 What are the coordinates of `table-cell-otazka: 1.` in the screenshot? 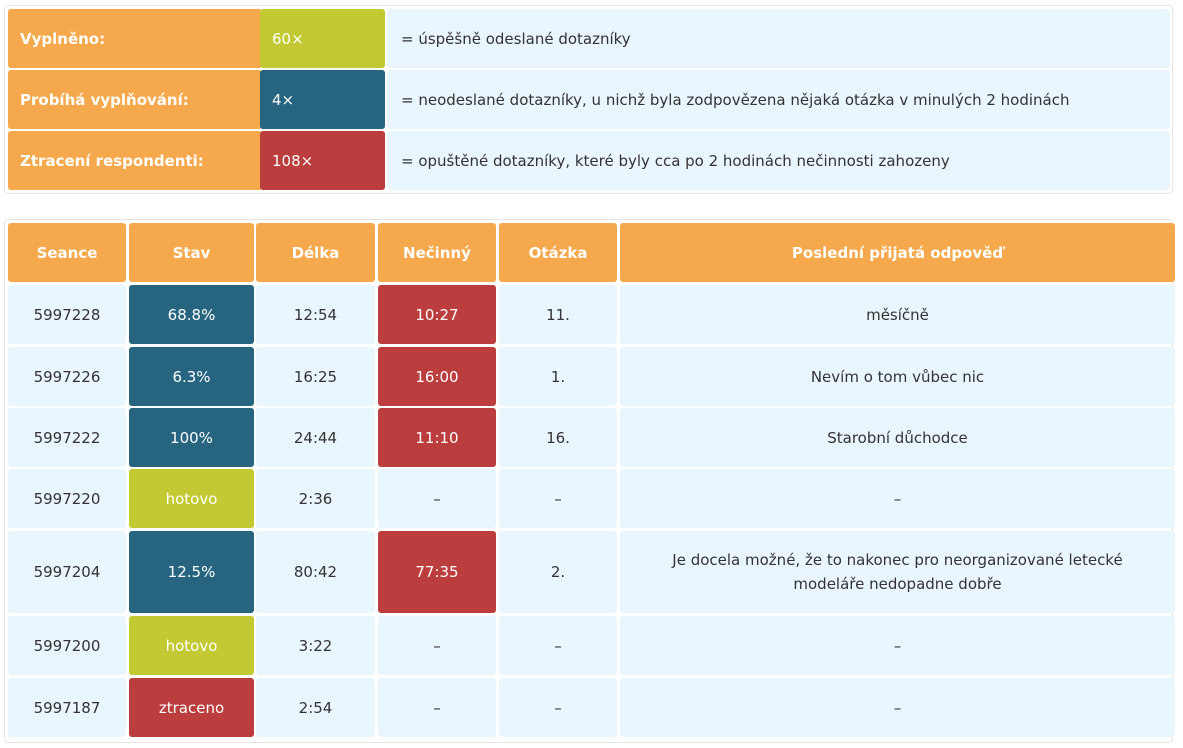 It's located at (558, 376).